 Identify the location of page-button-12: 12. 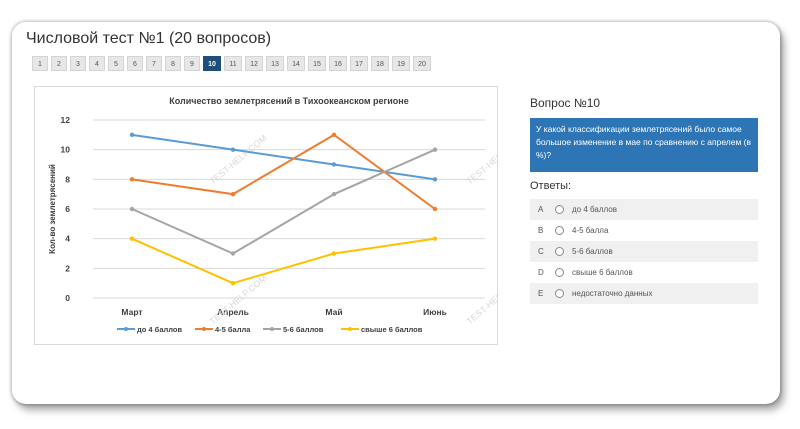
(254, 63).